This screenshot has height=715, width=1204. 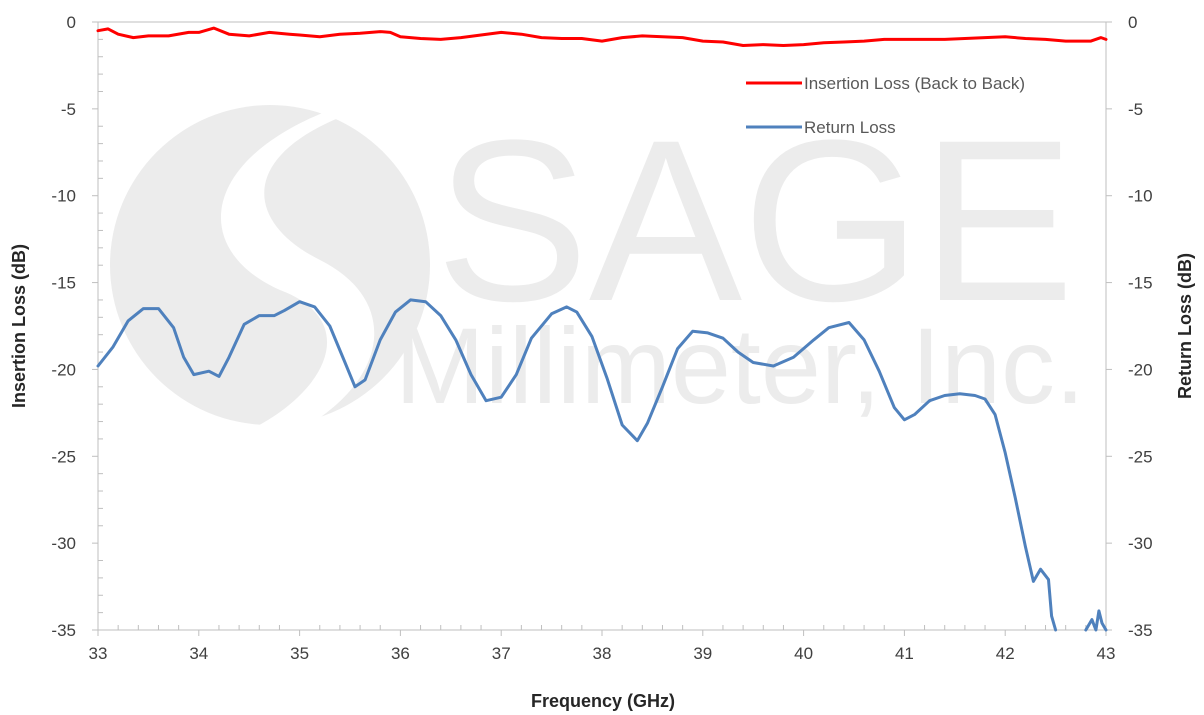 What do you see at coordinates (602, 653) in the screenshot?
I see `x-tick-label: 38` at bounding box center [602, 653].